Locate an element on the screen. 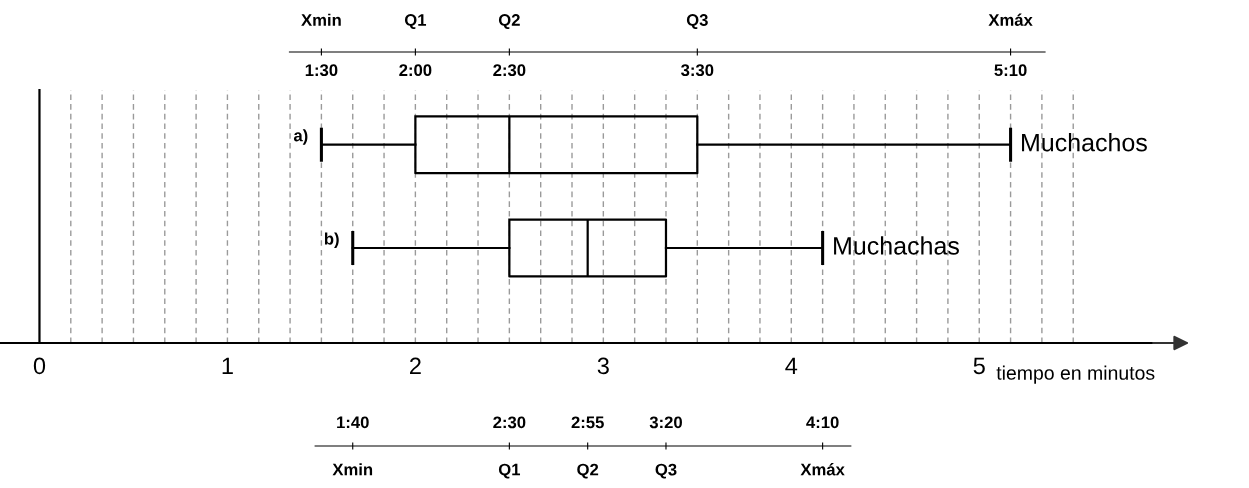  text: 4:10 is located at coordinates (822, 422).